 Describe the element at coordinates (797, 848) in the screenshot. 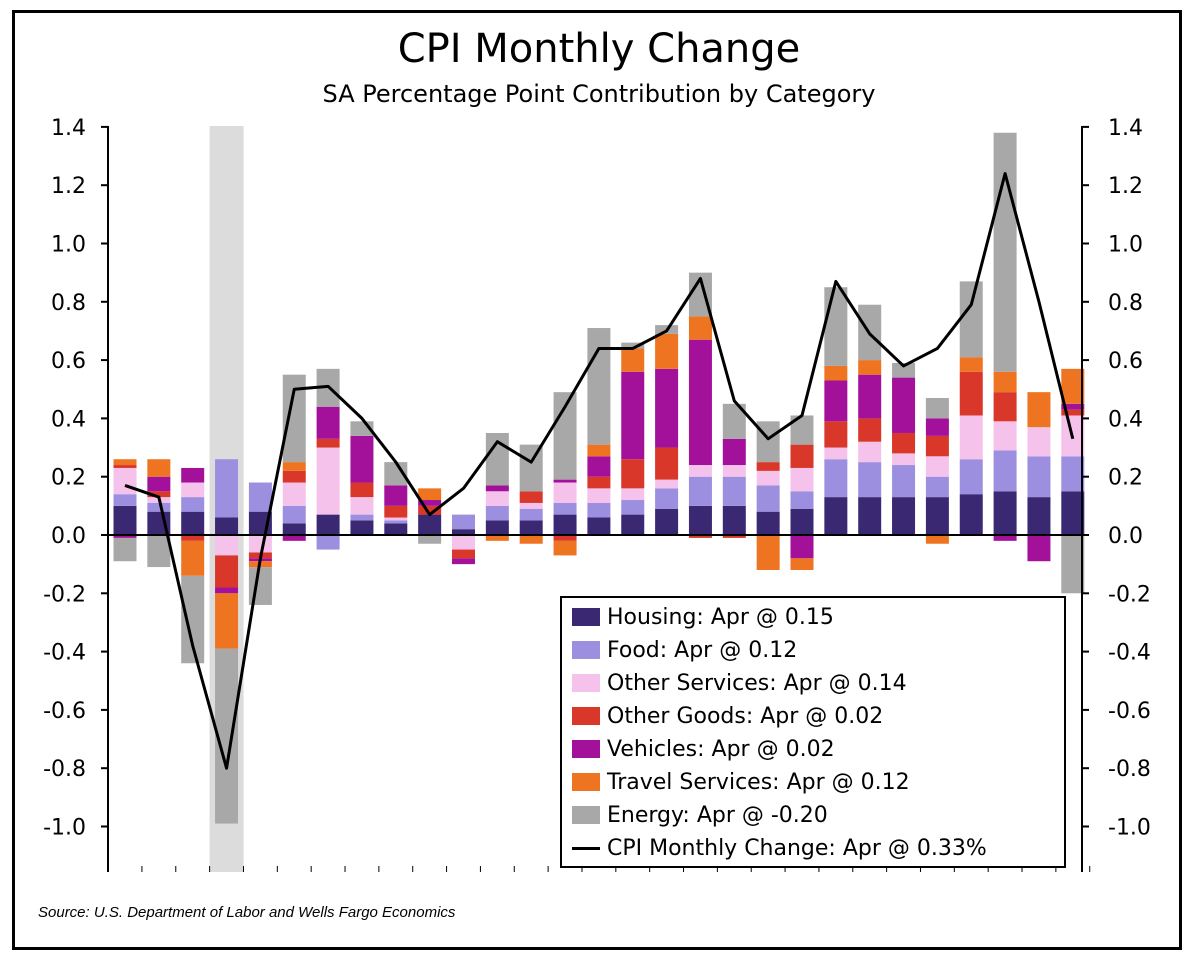

I see `legend-label: CPI Monthly Change: Apr @ 0.33%` at that location.